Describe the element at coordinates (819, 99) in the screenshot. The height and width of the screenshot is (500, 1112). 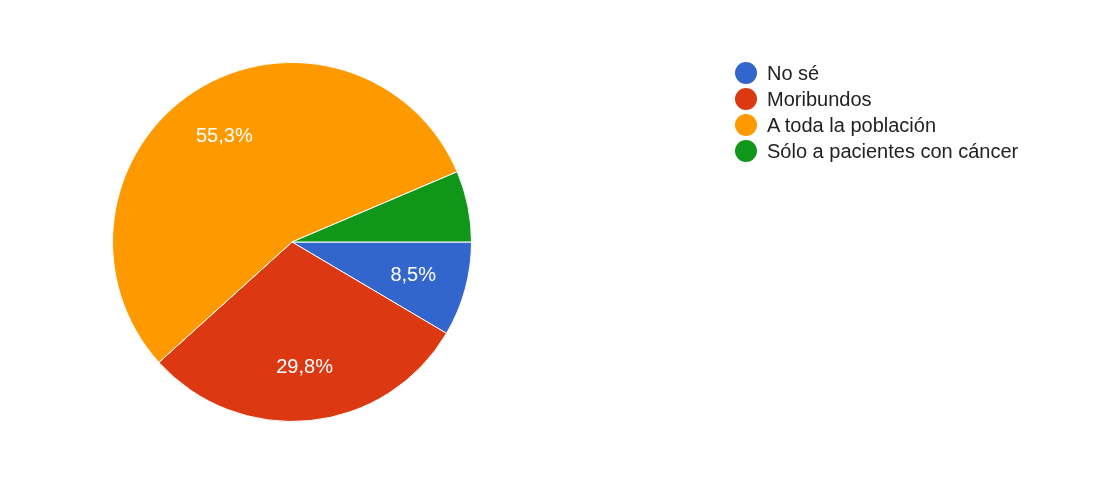
I see `legend-label: Moribundos` at that location.